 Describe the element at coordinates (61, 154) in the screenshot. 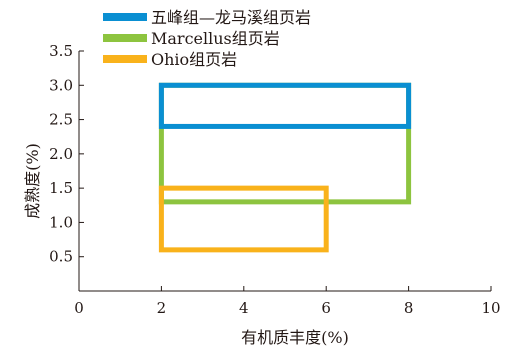

I see `y-tick-label: 2.0` at that location.